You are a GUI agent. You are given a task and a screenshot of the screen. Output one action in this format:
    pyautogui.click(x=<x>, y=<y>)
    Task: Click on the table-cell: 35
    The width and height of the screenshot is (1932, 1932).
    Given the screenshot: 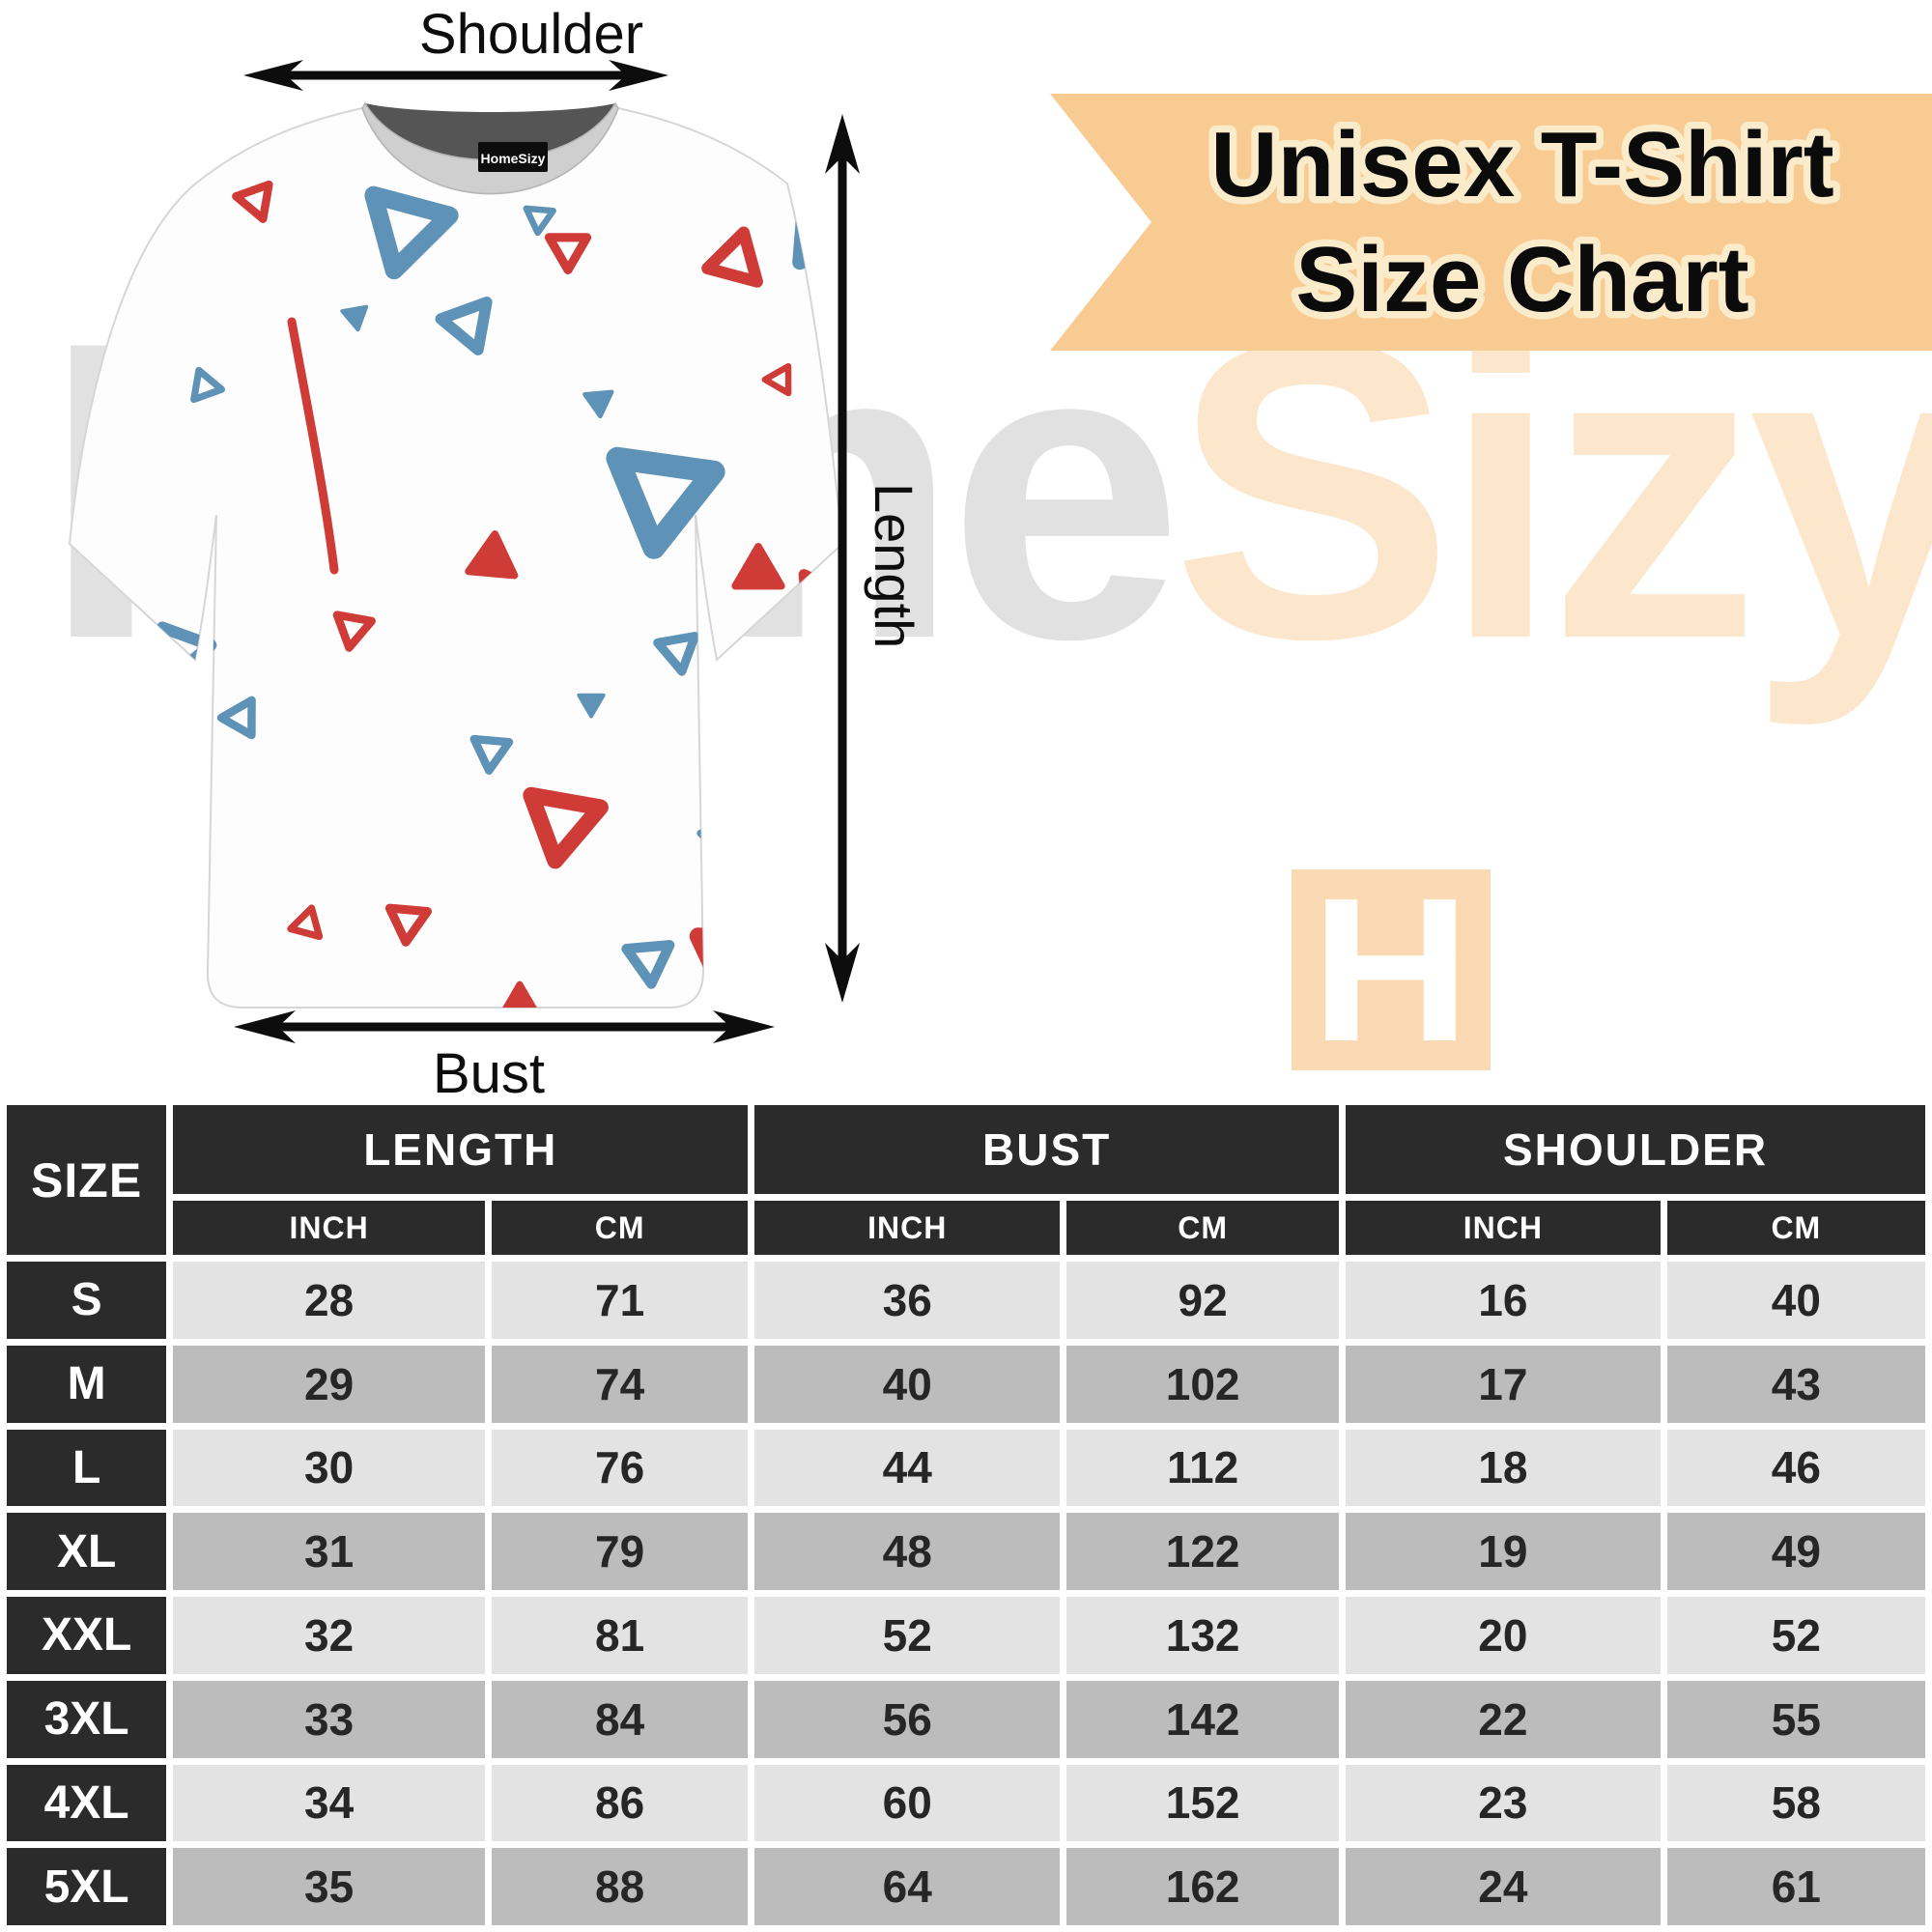 What is the action you would take?
    pyautogui.click(x=329, y=1886)
    